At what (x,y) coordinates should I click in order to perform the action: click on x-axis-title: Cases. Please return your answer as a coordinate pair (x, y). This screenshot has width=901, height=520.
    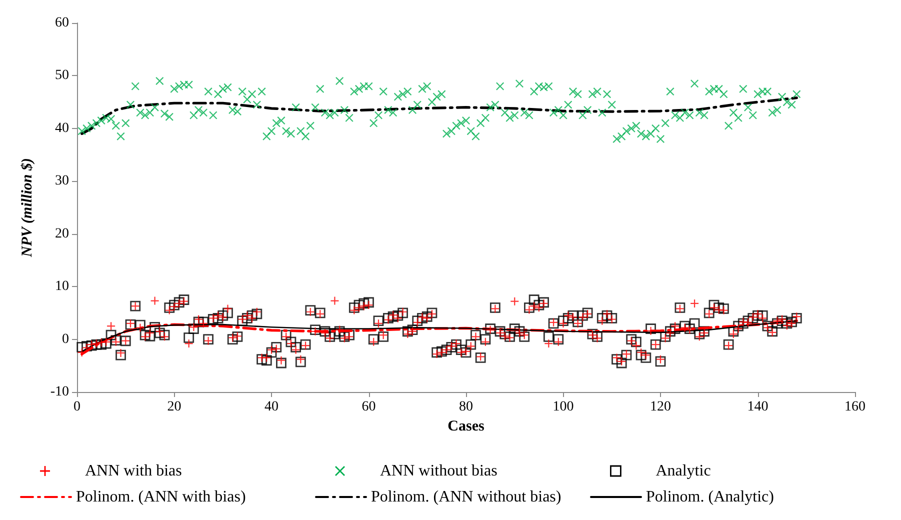
    Looking at the image, I should click on (466, 426).